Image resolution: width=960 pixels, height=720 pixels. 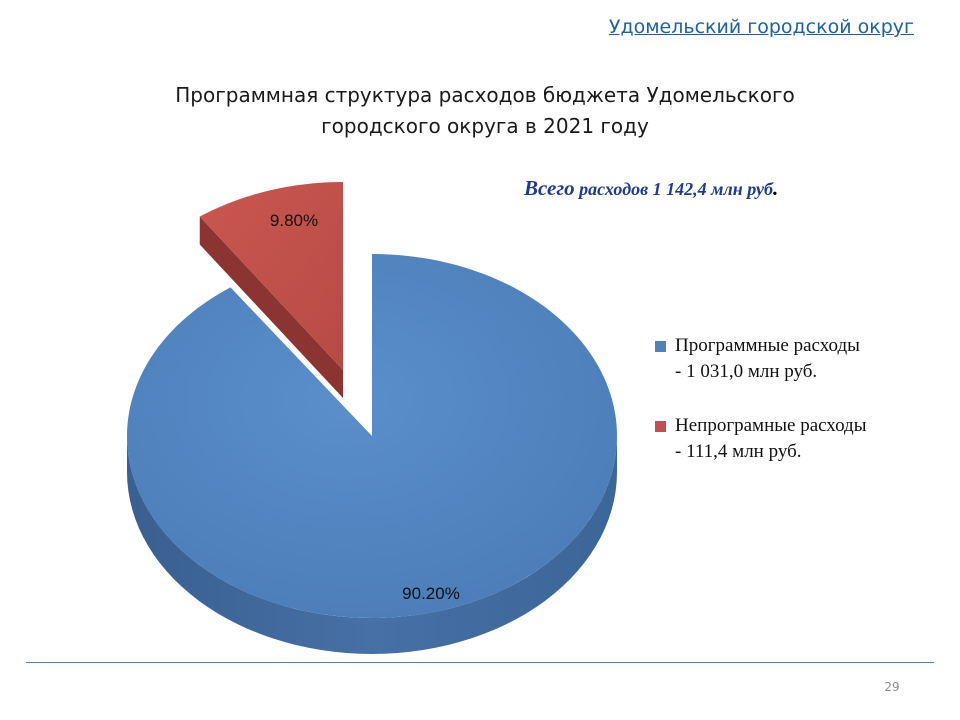 I want to click on legend-label-programmatic: Программные расходы, so click(x=767, y=345).